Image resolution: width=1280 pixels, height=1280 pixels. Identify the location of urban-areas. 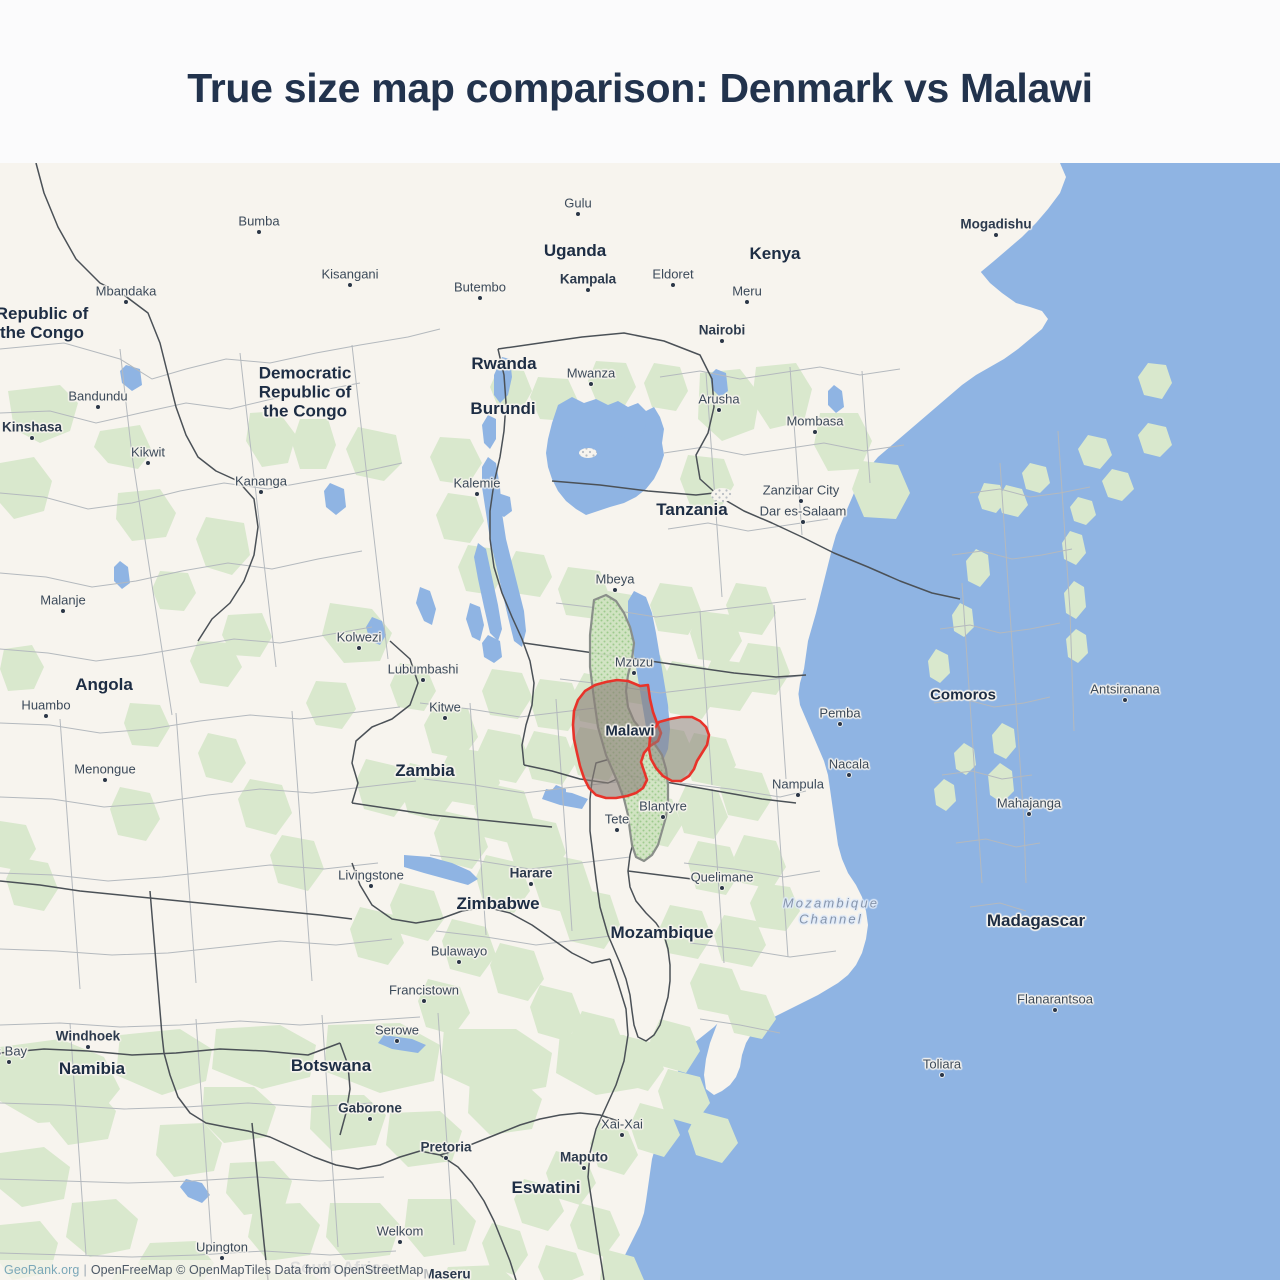
(656, 475).